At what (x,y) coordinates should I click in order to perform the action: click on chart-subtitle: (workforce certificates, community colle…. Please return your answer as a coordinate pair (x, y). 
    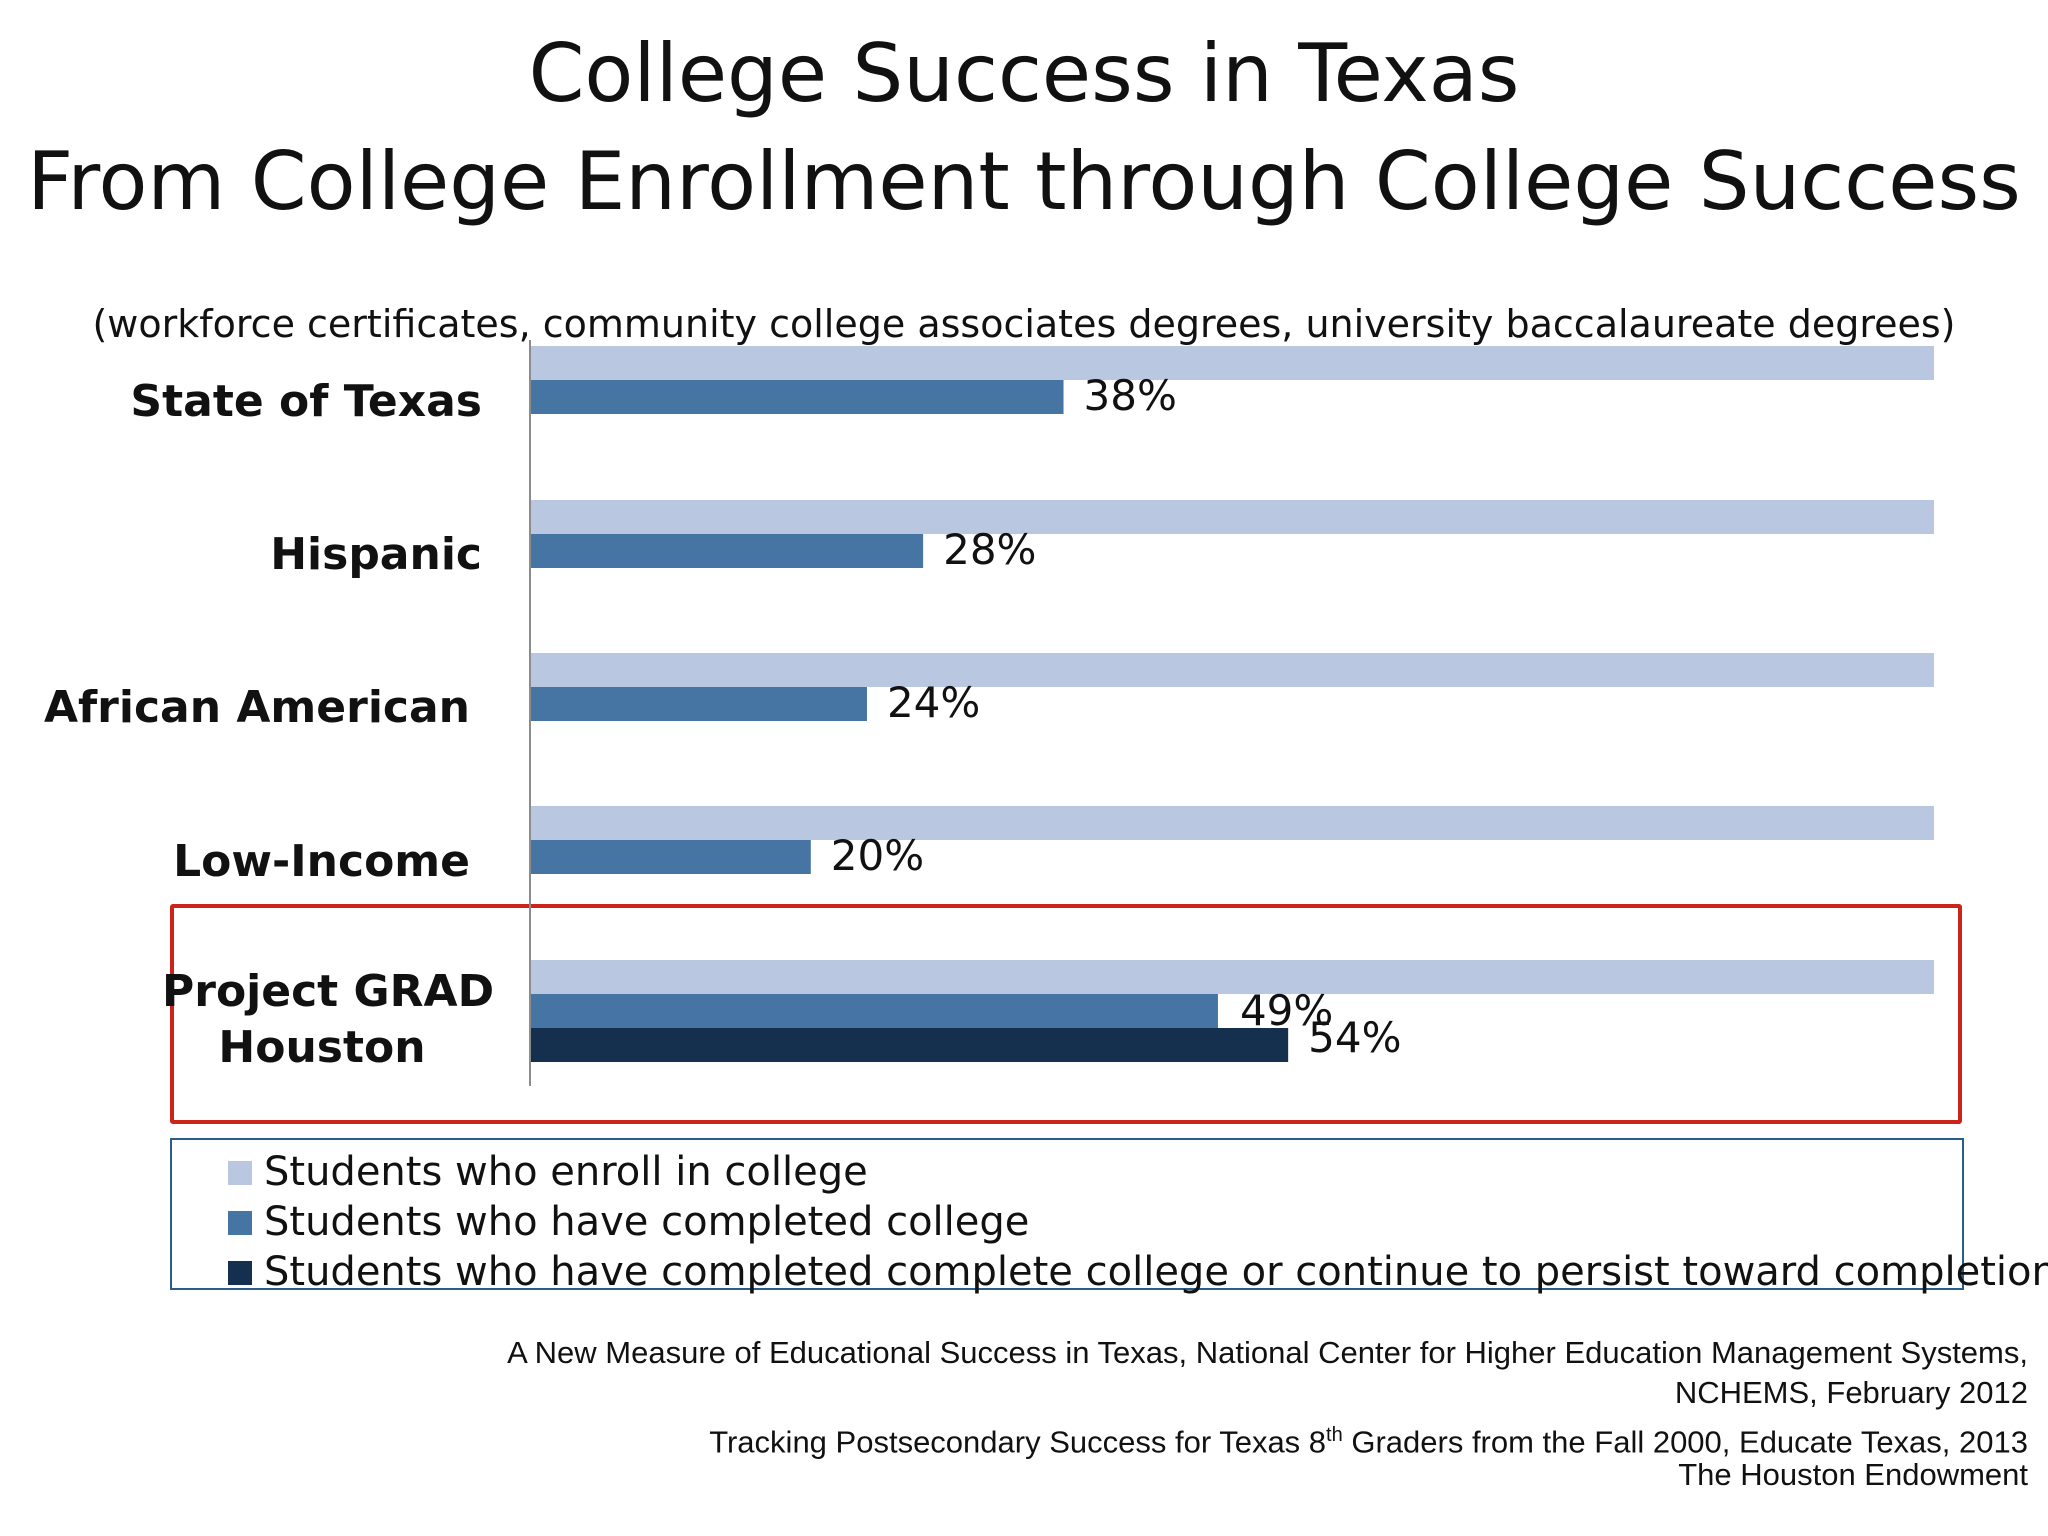
    Looking at the image, I should click on (1024, 324).